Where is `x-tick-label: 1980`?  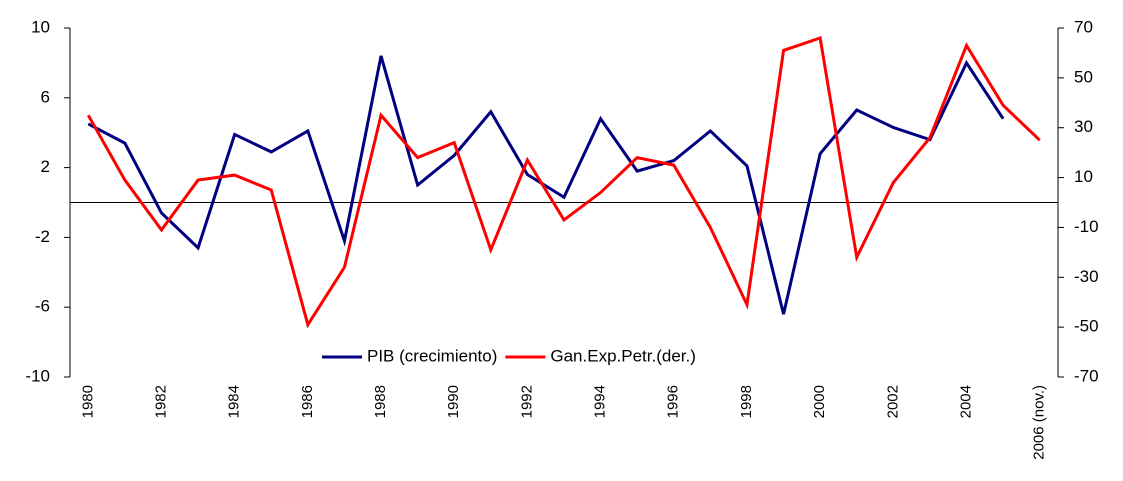
x-tick-label: 1980 is located at coordinates (87, 401).